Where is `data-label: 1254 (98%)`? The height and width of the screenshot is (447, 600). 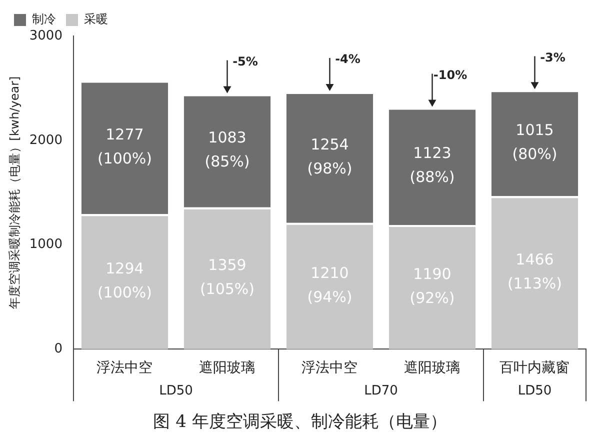 data-label: 1254 (98%) is located at coordinates (329, 156).